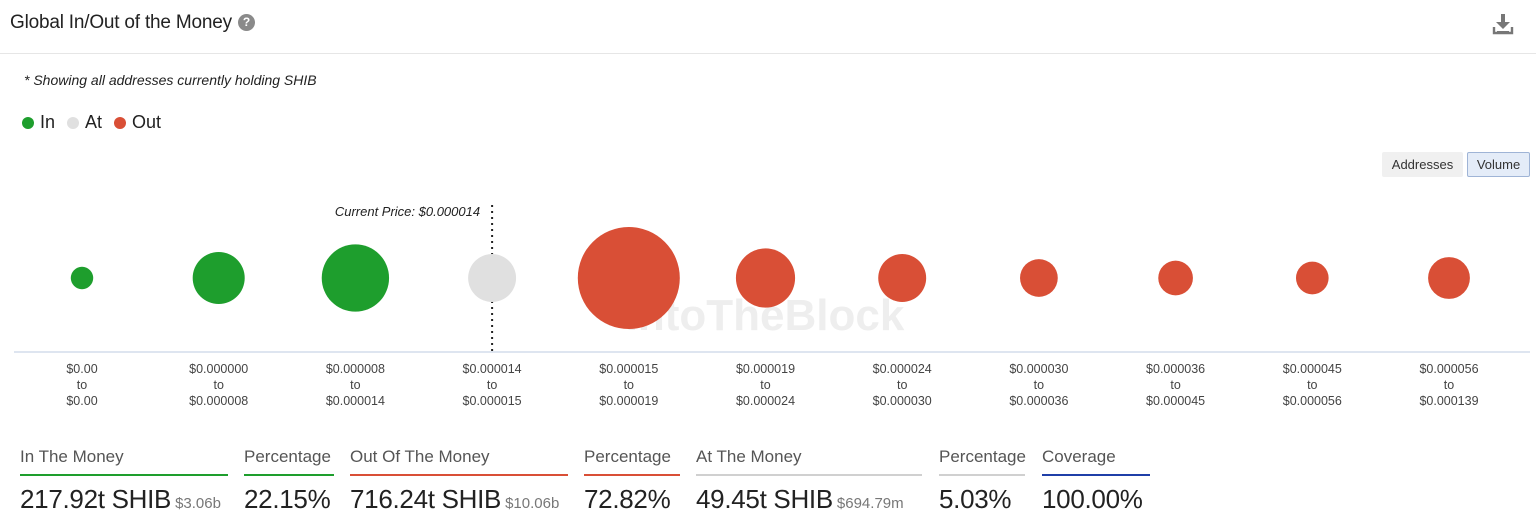 The height and width of the screenshot is (530, 1536). I want to click on current-price-label: Current Price: $0.000014, so click(407, 211).